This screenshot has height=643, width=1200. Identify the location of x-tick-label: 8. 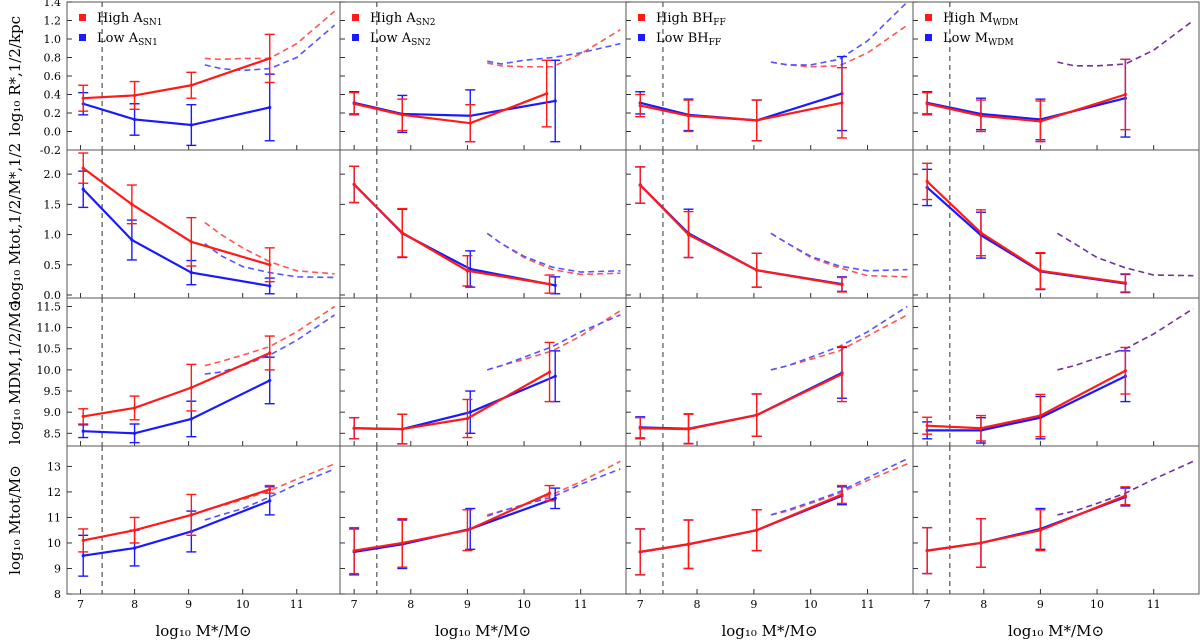
(983, 604).